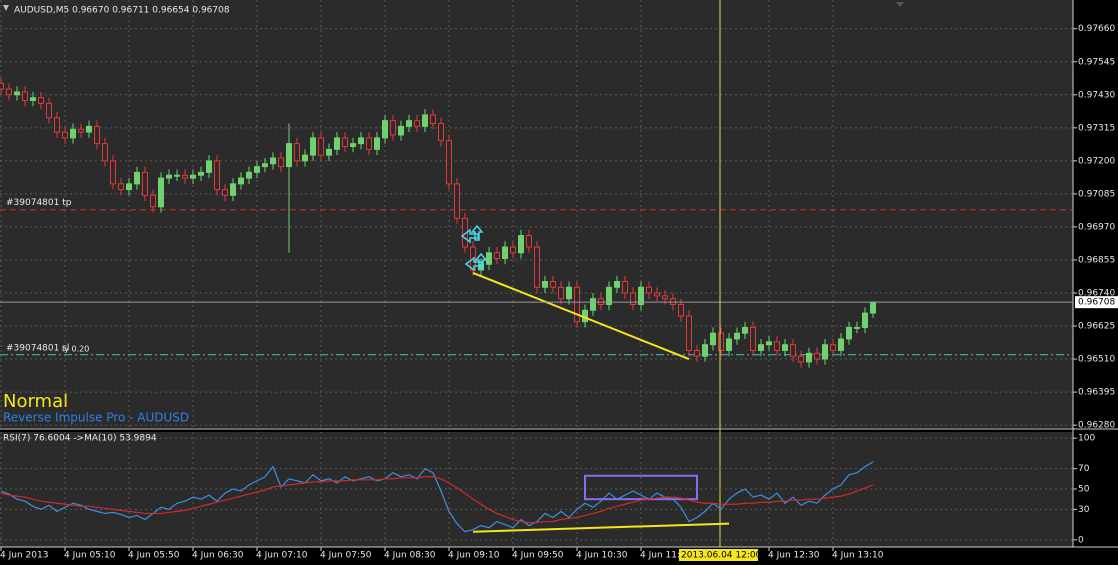 The height and width of the screenshot is (565, 1118). What do you see at coordinates (80, 439) in the screenshot?
I see `rsi-title: RSI(7) 76.6004 ->MA(10) 53.9894` at bounding box center [80, 439].